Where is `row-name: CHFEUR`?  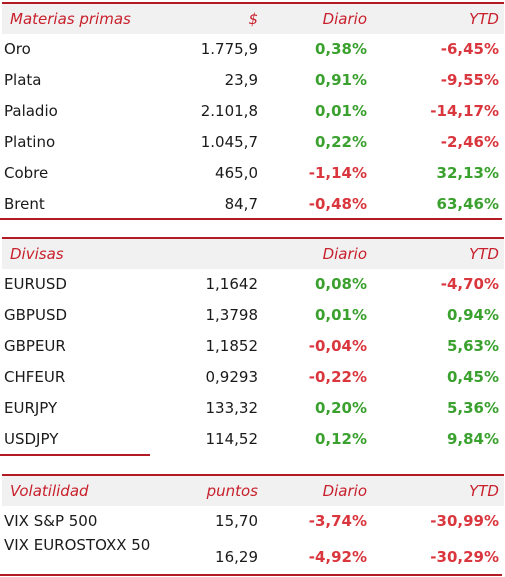 row-name: CHFEUR is located at coordinates (35, 377).